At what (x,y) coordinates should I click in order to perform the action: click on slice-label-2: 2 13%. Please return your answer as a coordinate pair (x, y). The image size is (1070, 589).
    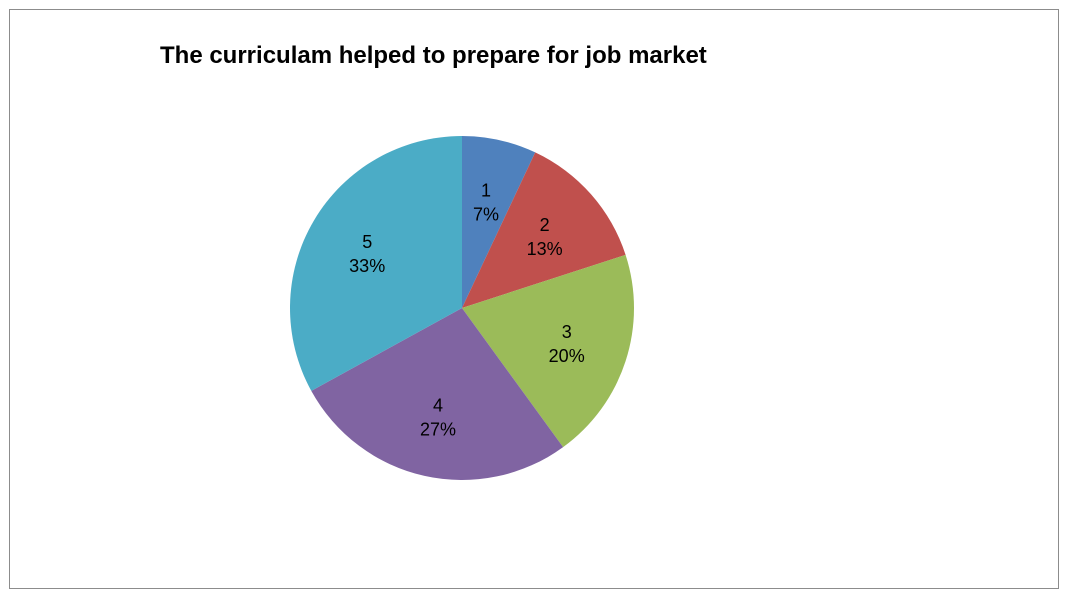
    Looking at the image, I should click on (545, 237).